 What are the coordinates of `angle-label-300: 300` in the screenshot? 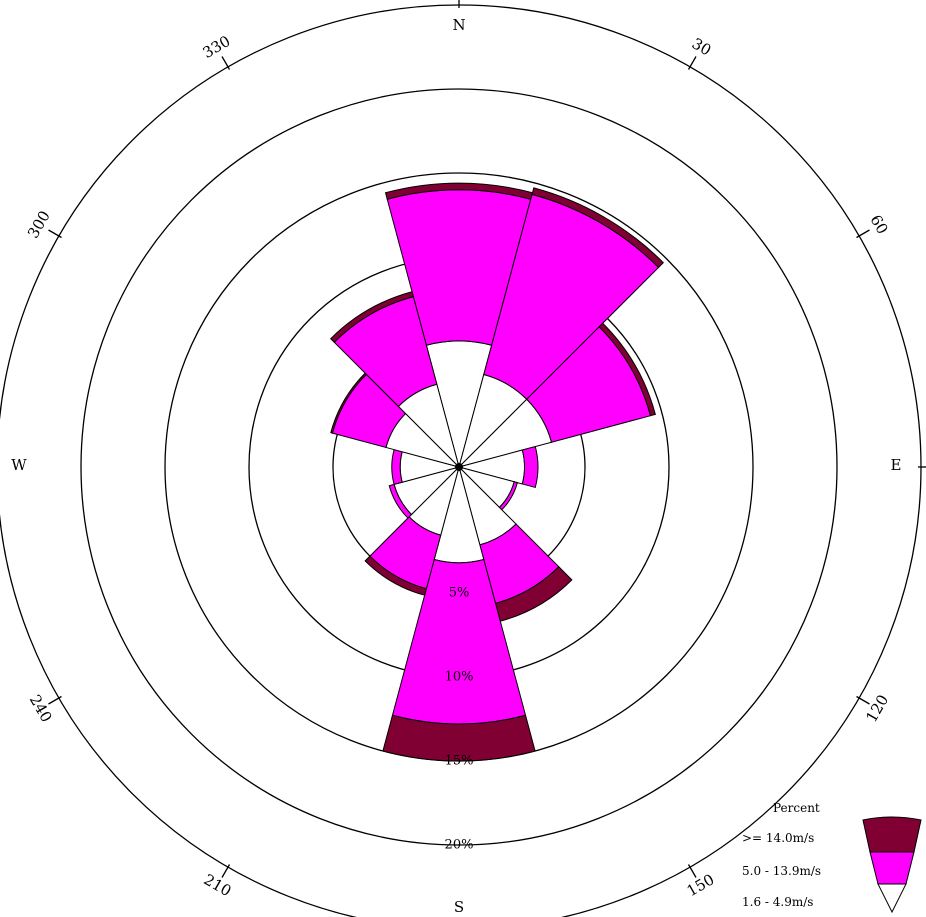 It's located at (39, 225).